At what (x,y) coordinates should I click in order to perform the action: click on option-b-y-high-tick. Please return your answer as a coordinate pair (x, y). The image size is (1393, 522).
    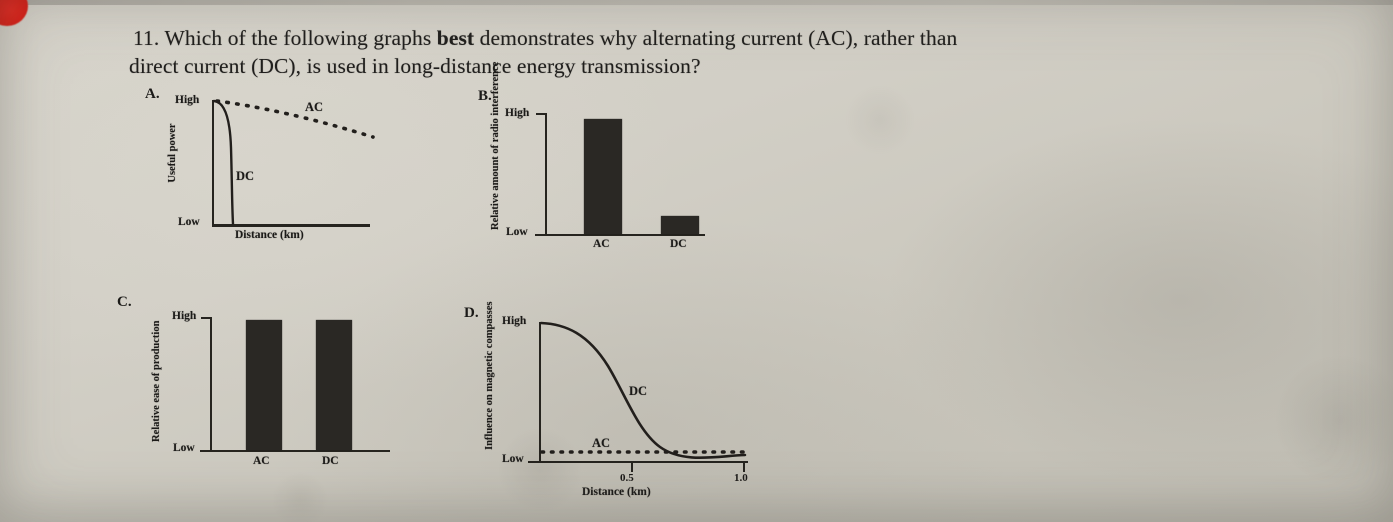
    Looking at the image, I should click on (541, 114).